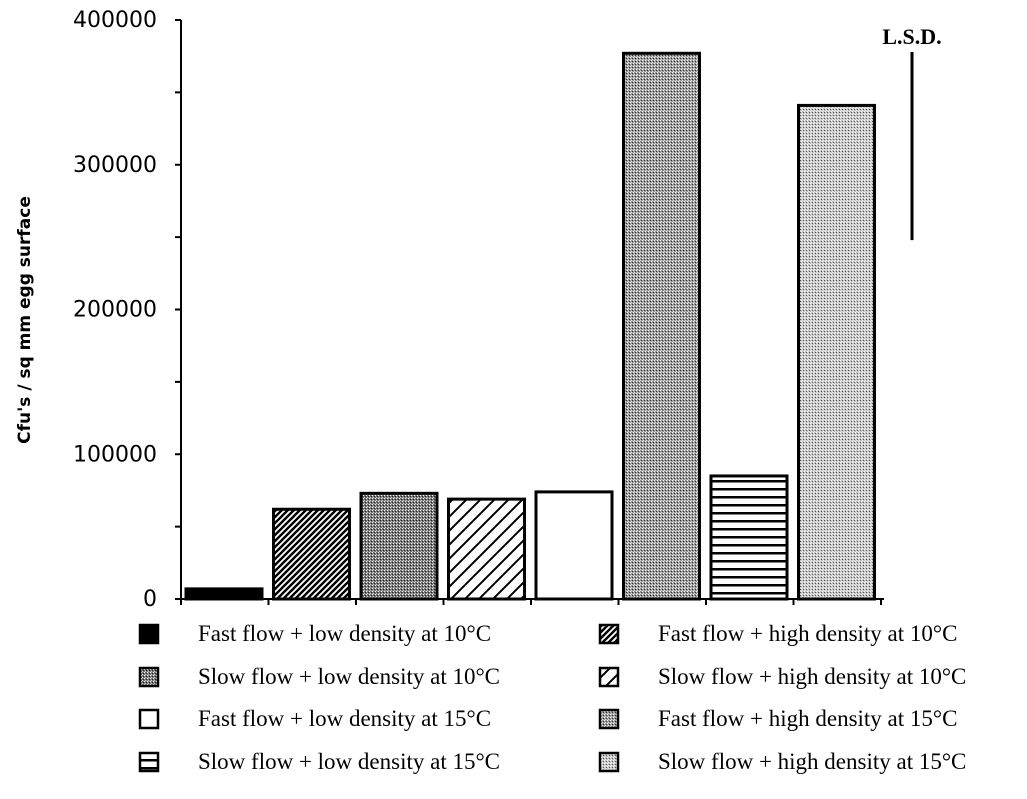  I want to click on y-tick-label: 200000, so click(115, 310).